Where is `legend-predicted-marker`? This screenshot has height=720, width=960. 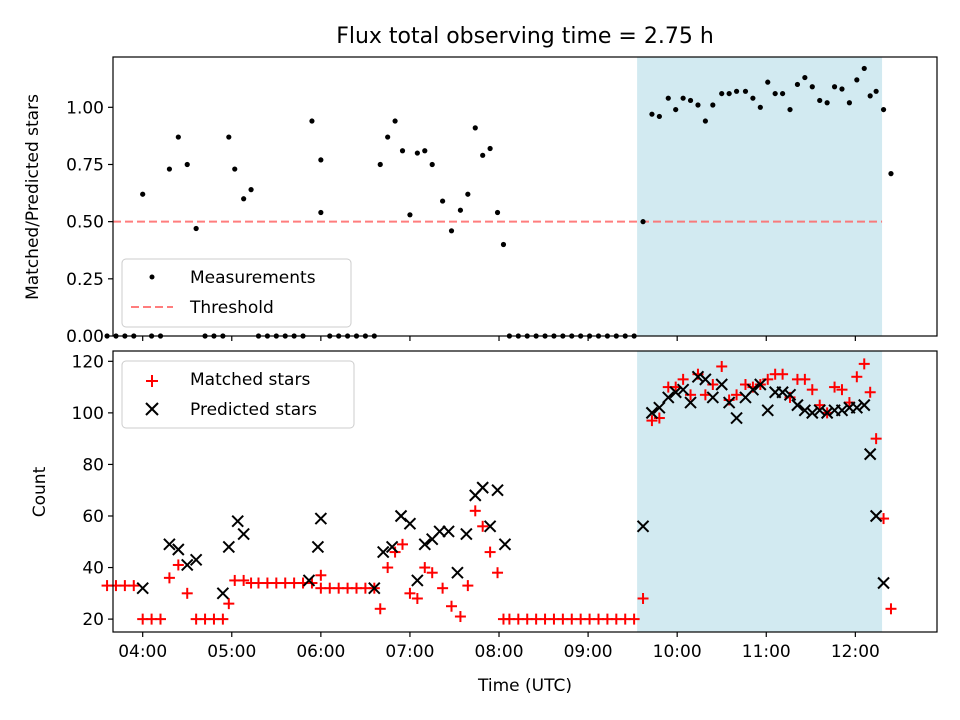 legend-predicted-marker is located at coordinates (152, 409).